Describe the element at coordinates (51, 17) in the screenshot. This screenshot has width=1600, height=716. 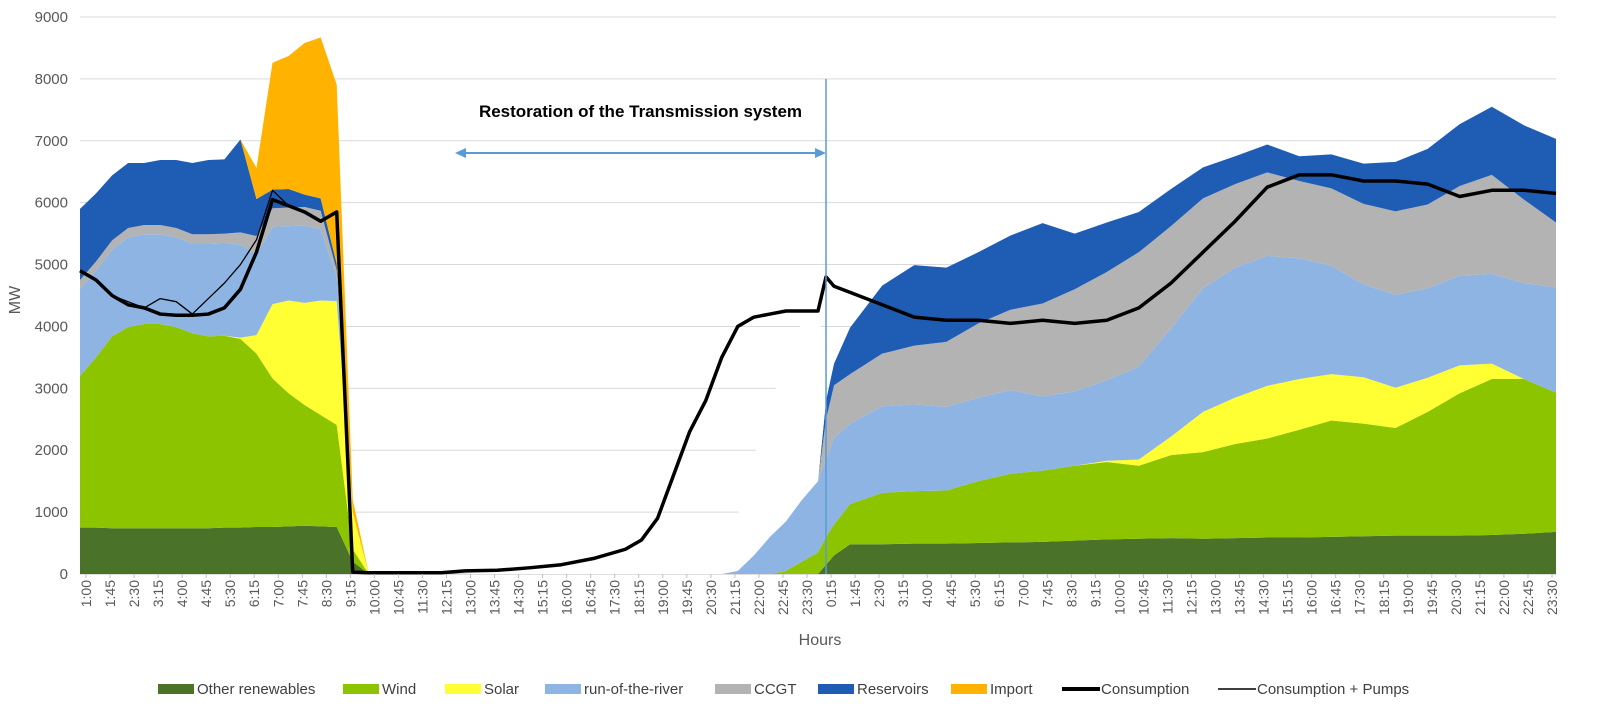
I see `y-tick-label: 9000` at that location.